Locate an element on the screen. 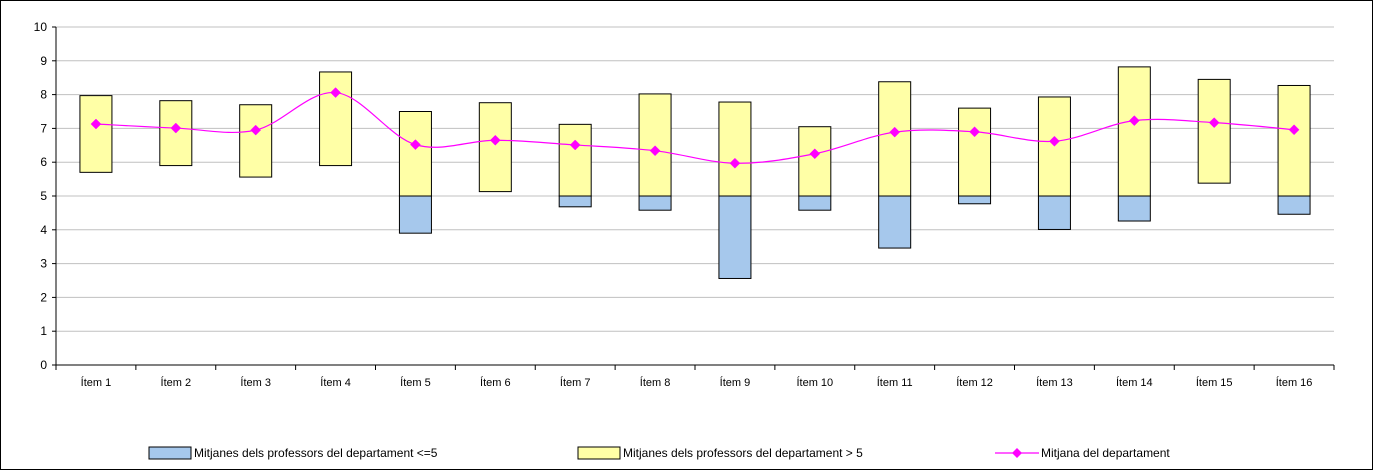  x-tick-label: Ítem 13 is located at coordinates (1054, 382).